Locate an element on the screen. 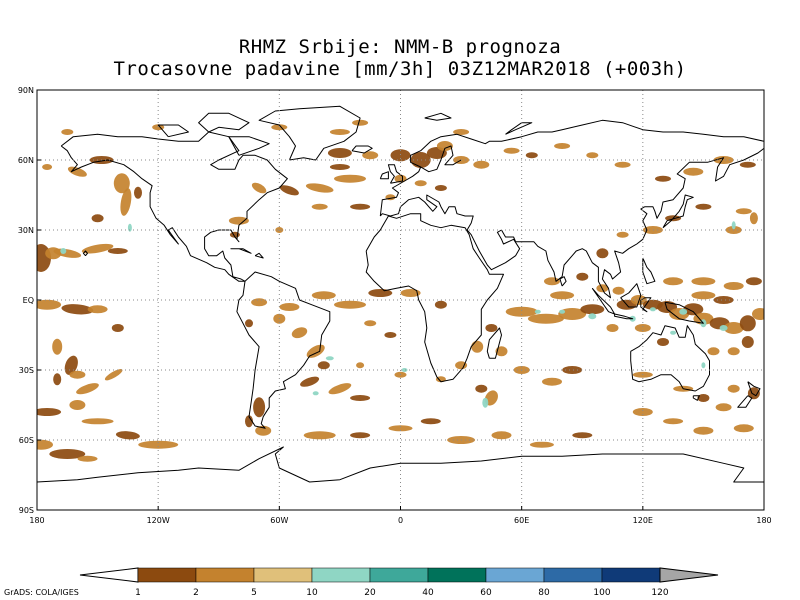 Image resolution: width=800 pixels, height=600 pixels. lon-tick-label: 60E is located at coordinates (521, 520).